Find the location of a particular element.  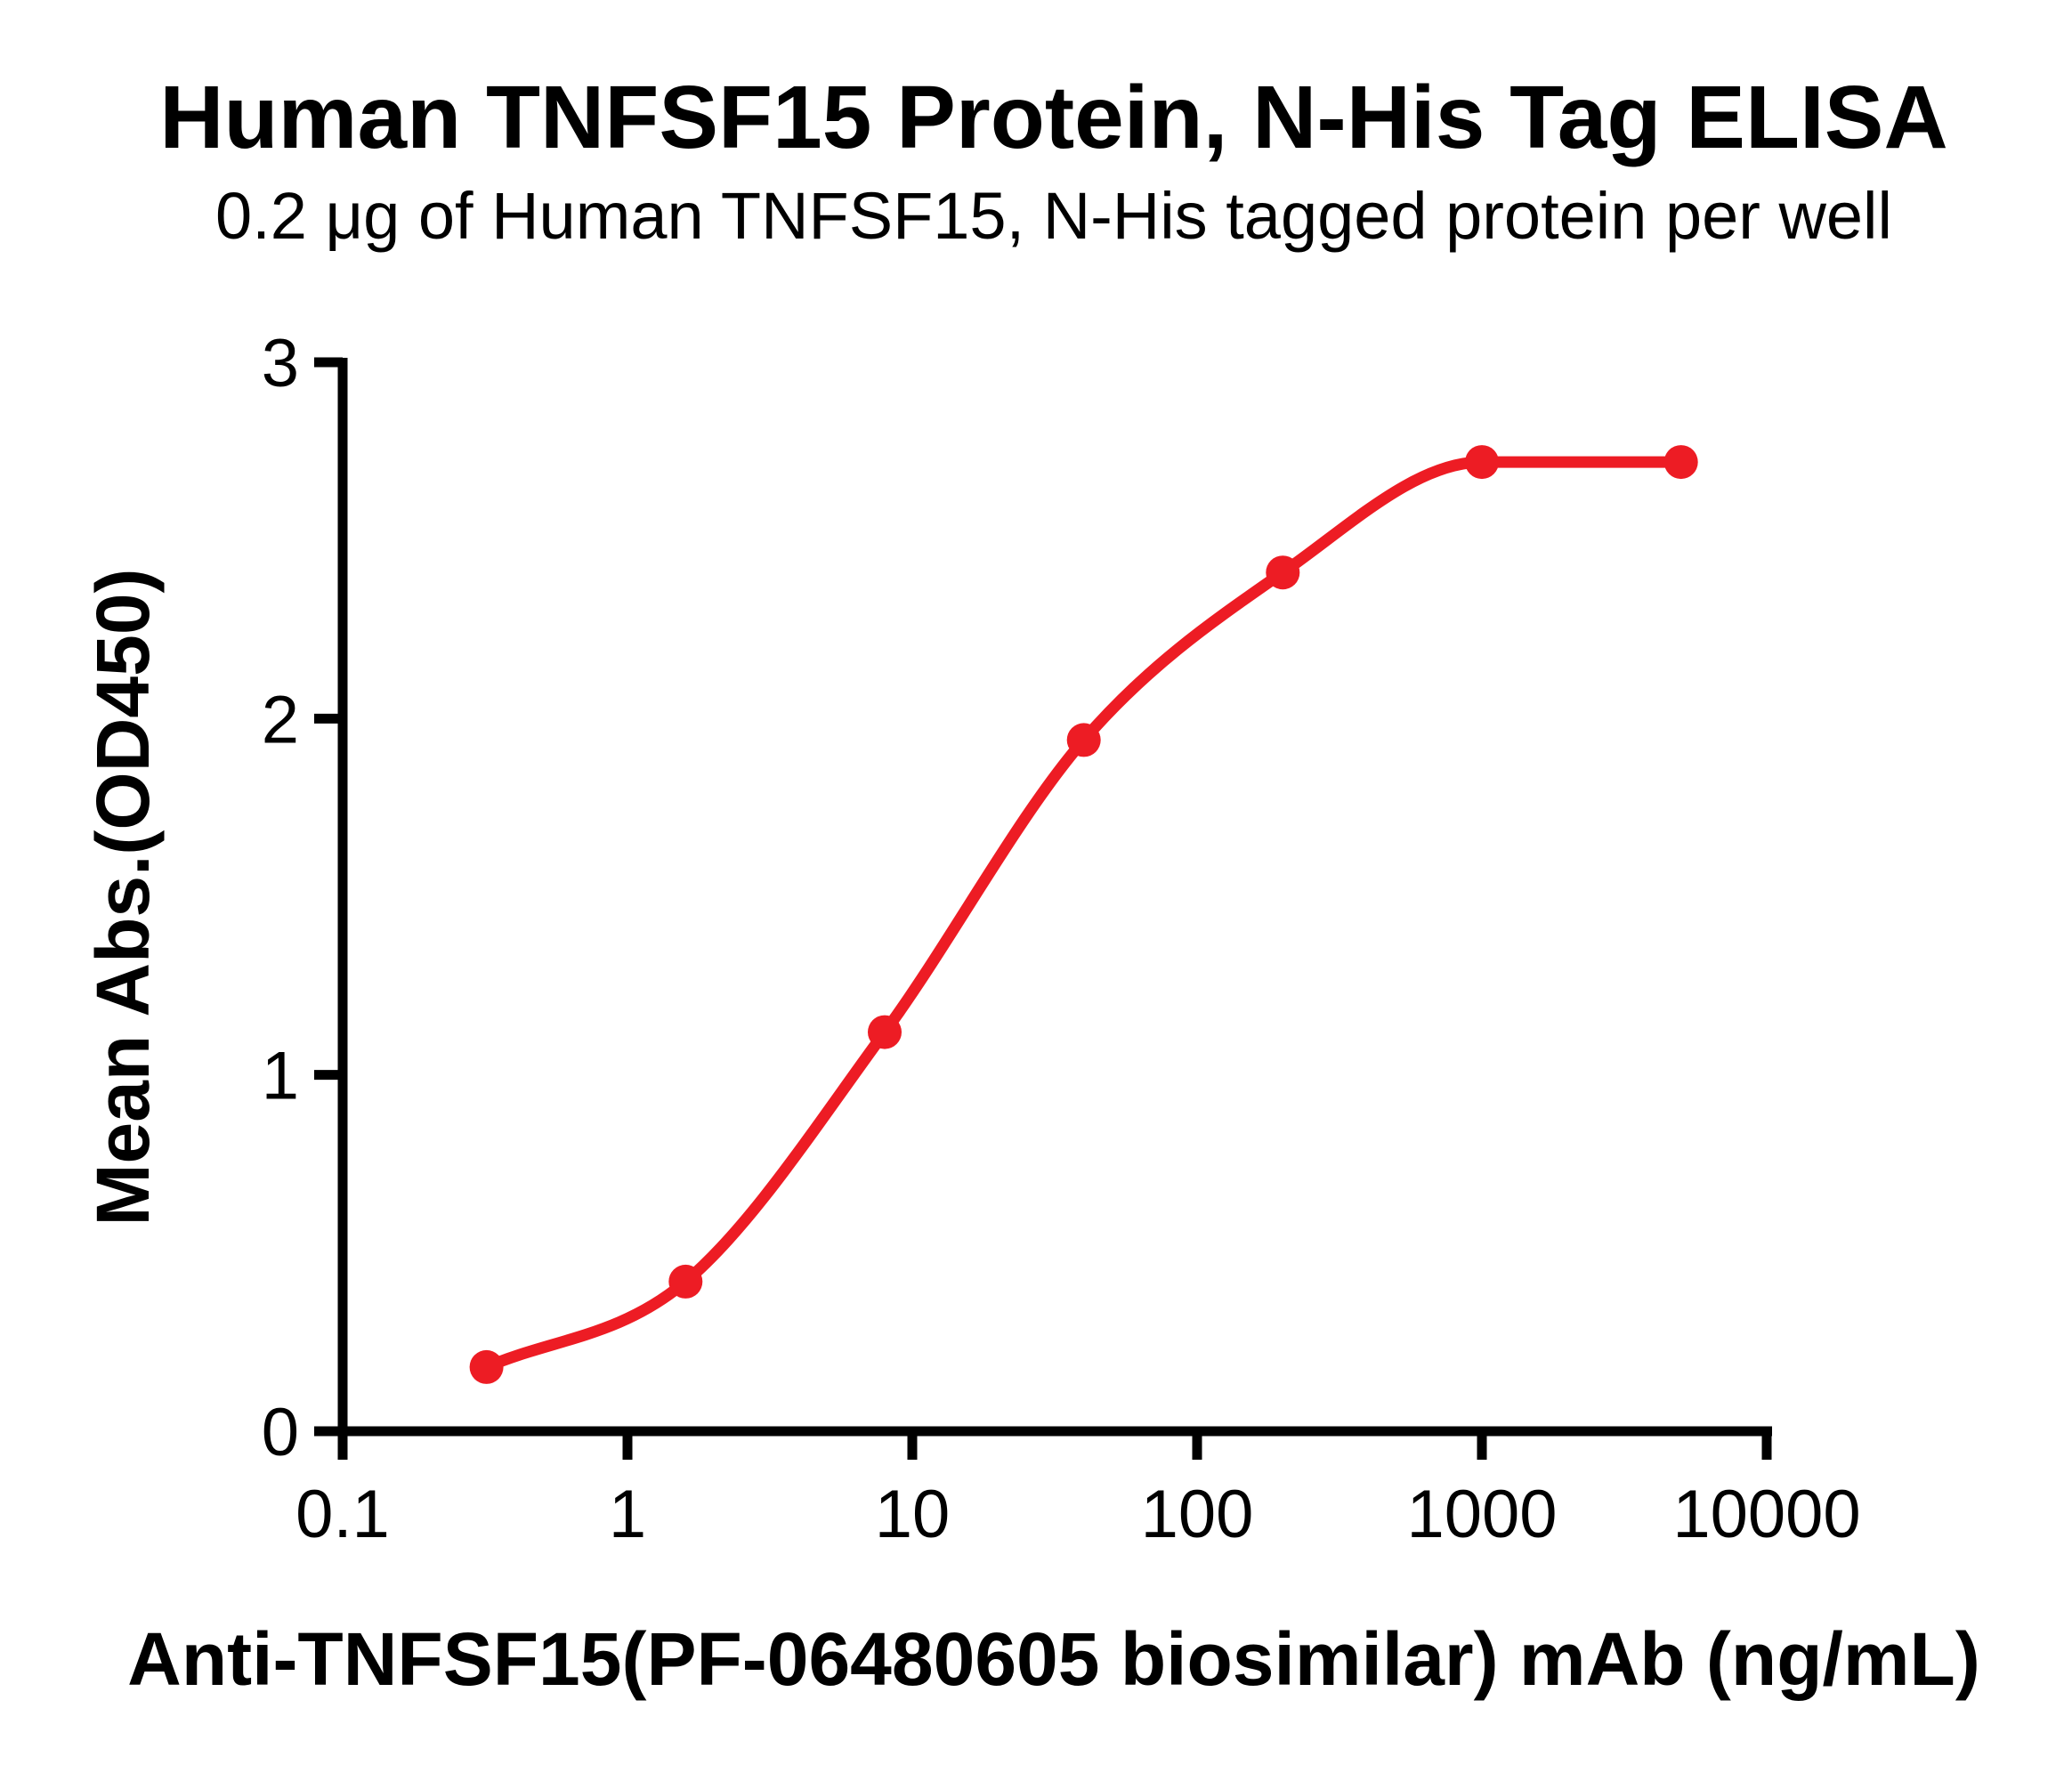

x-tick-label: 10000 is located at coordinates (1766, 1514).